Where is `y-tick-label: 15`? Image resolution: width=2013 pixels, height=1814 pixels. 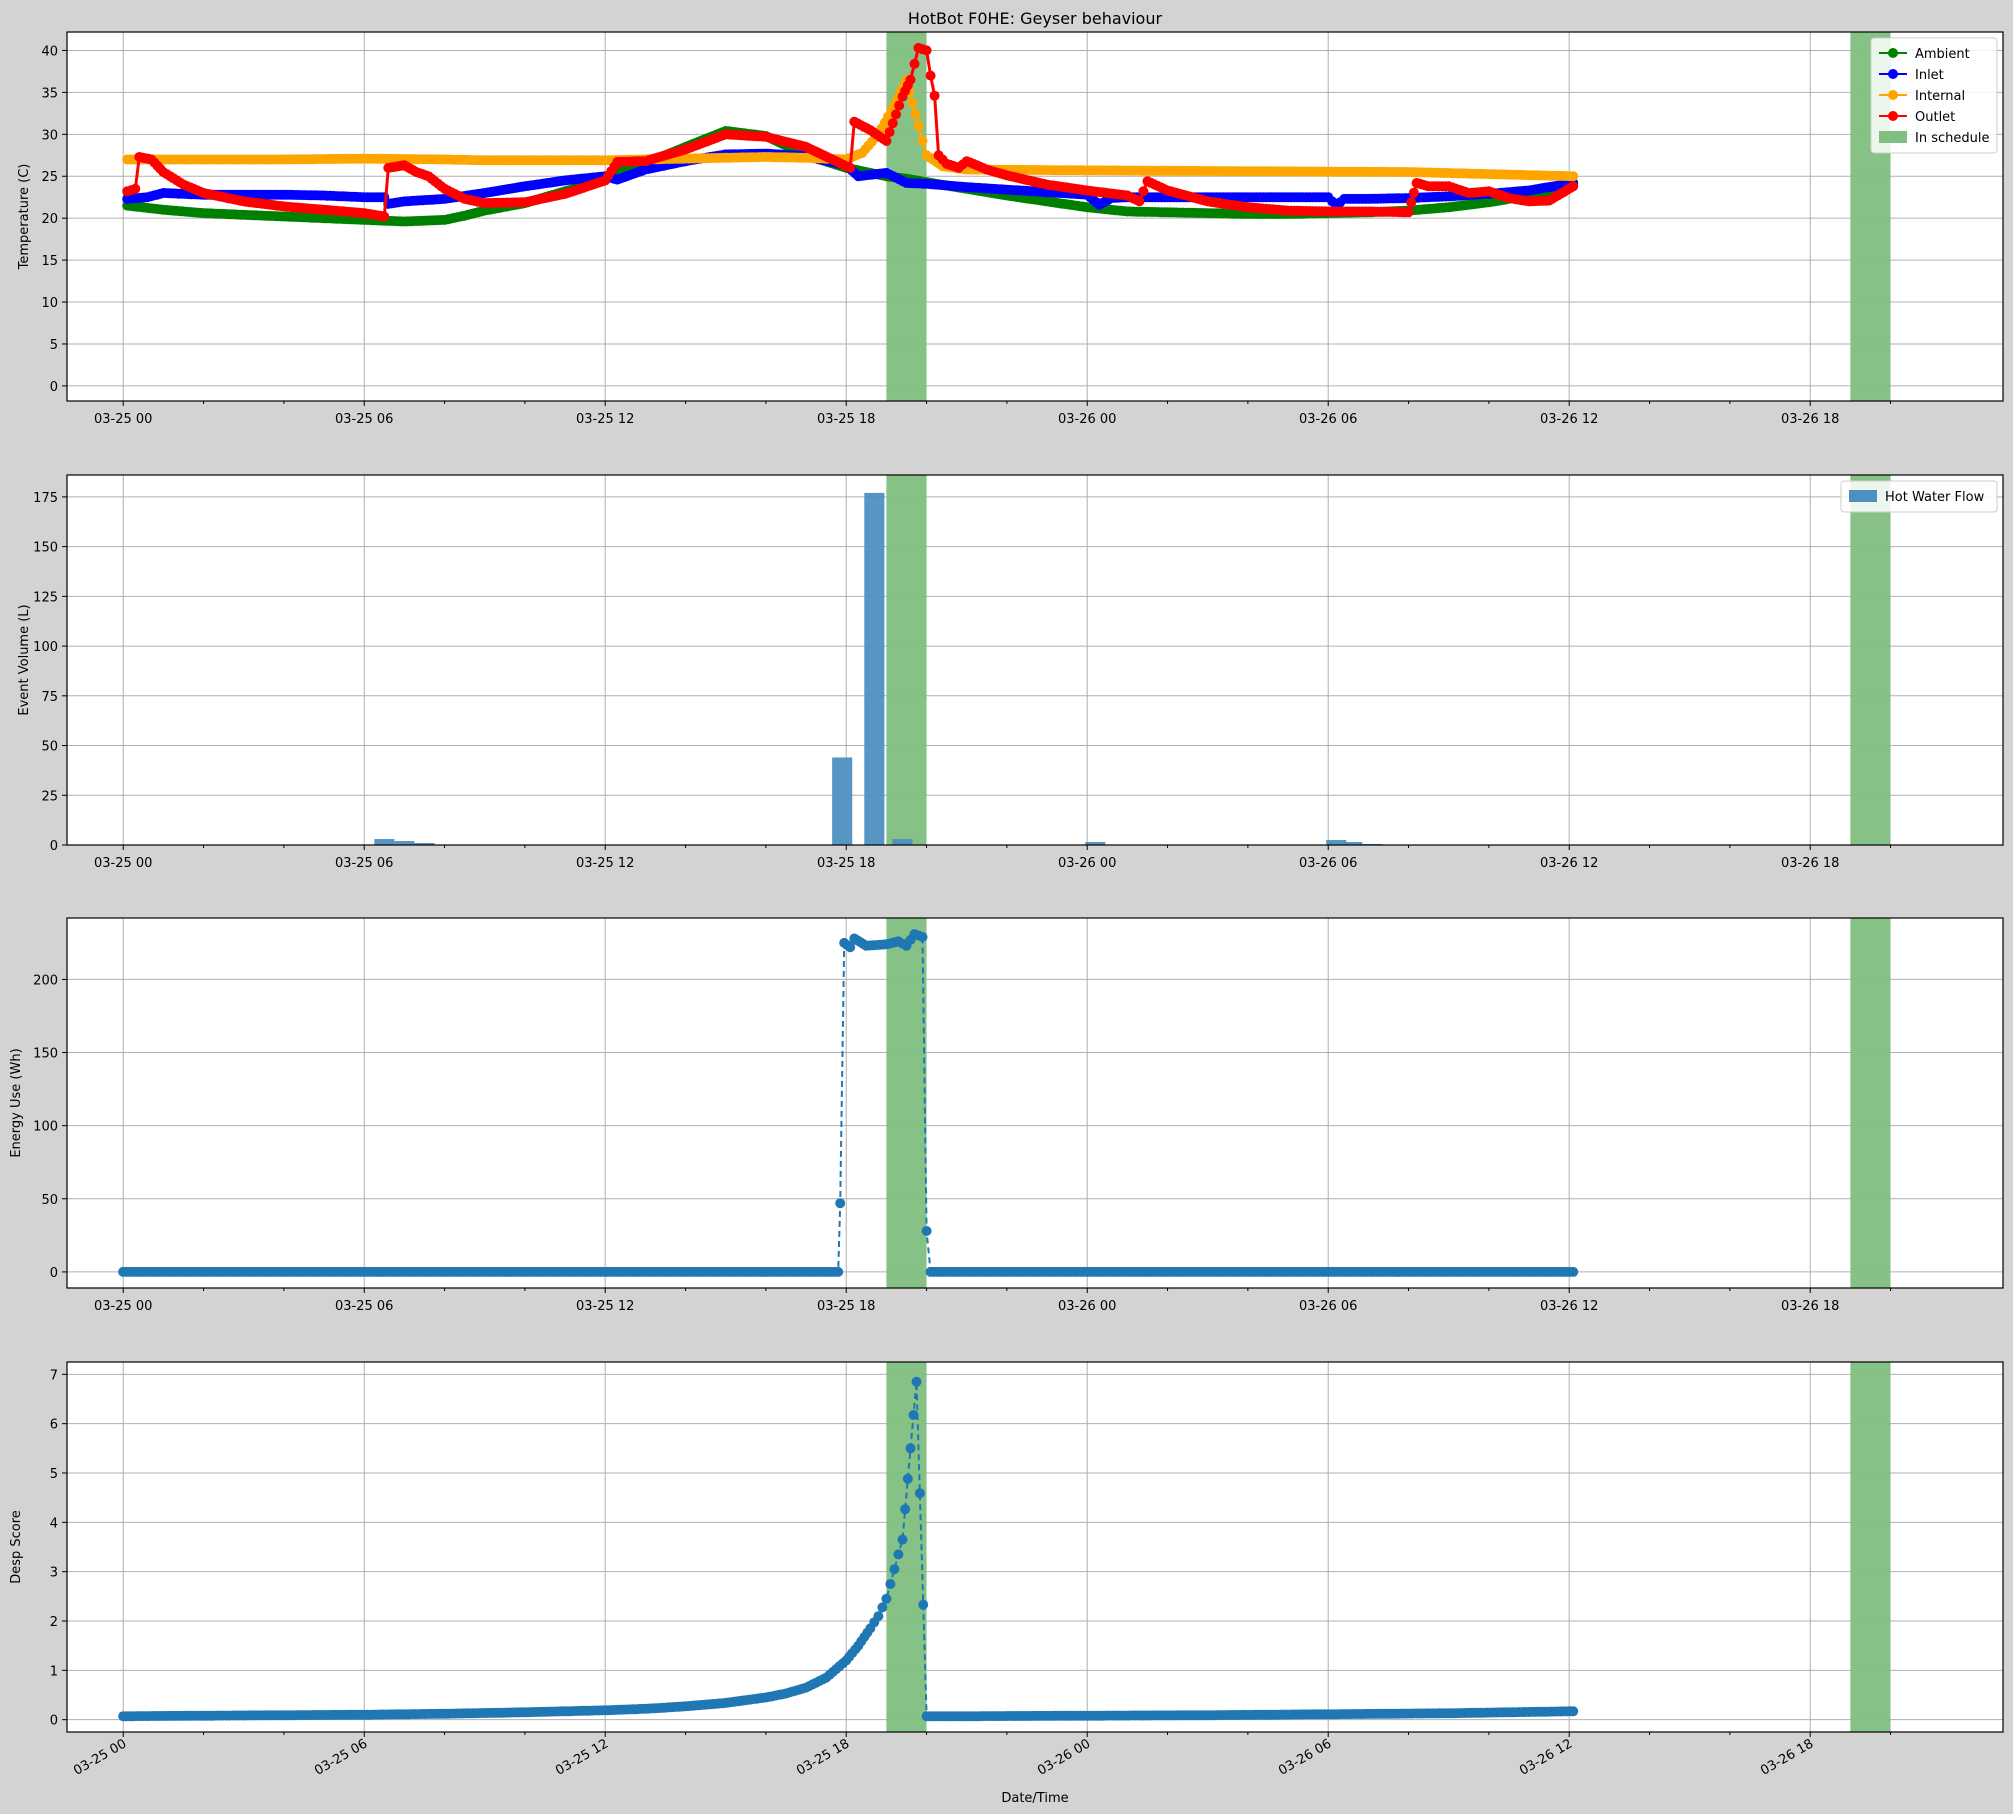
y-tick-label: 15 is located at coordinates (49, 261).